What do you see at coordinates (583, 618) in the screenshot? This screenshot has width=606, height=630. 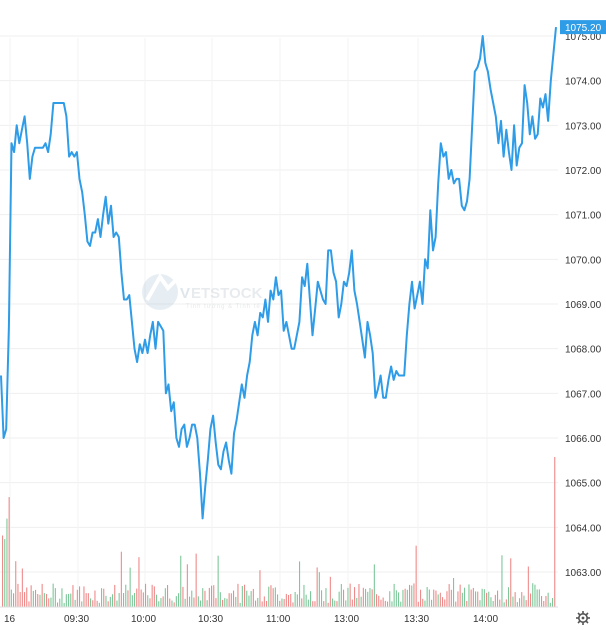 I see `gear-icon` at bounding box center [583, 618].